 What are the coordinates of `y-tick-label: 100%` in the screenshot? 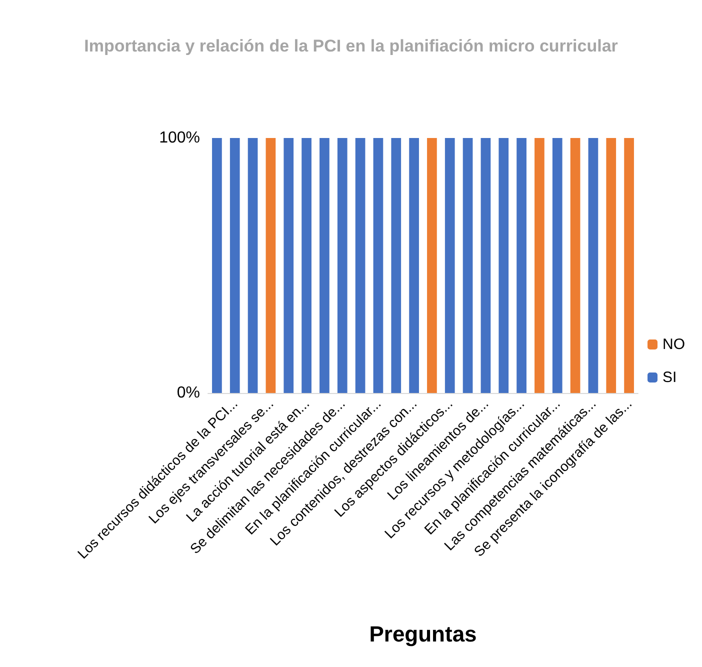 It's located at (179, 138).